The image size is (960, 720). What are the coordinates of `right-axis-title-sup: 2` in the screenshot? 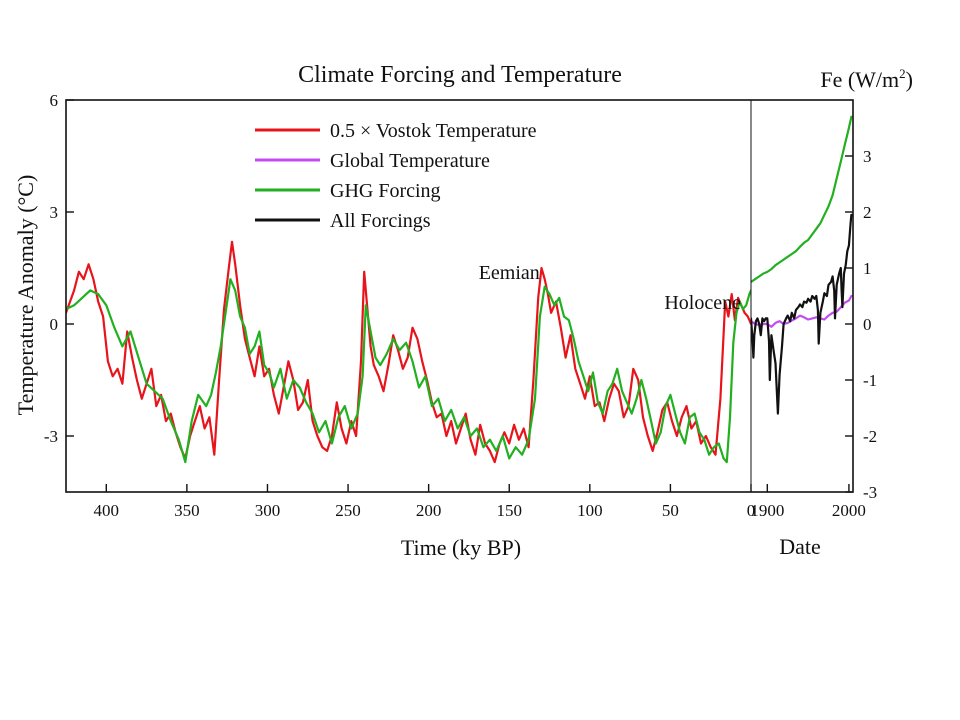 It's located at (902, 73).